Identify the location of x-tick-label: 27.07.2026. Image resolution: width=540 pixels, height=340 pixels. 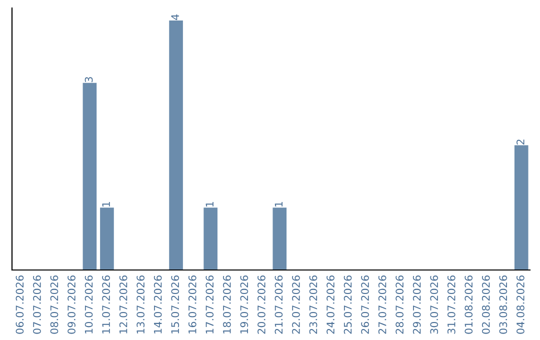
(382, 305).